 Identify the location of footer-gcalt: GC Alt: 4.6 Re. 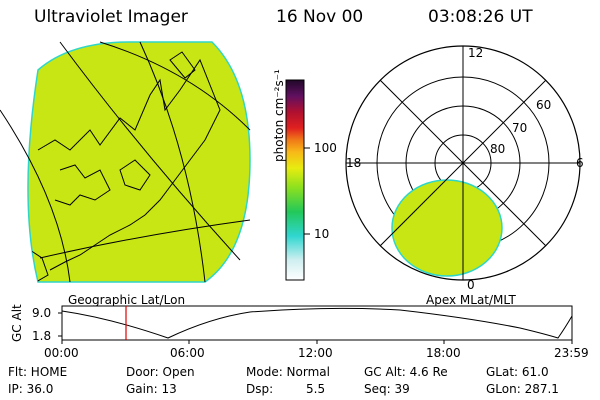
(406, 372).